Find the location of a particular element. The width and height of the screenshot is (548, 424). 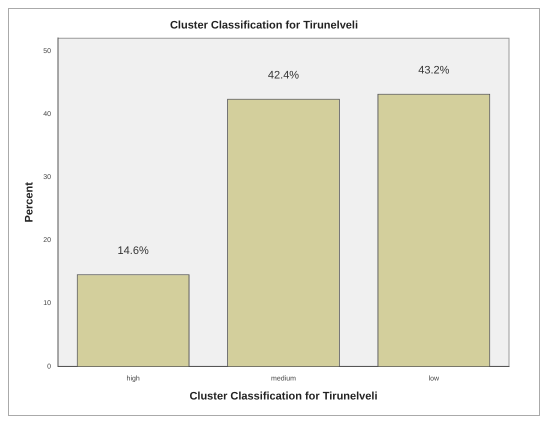

chart-title: Cluster Classification for Tirunelveli is located at coordinates (264, 26).